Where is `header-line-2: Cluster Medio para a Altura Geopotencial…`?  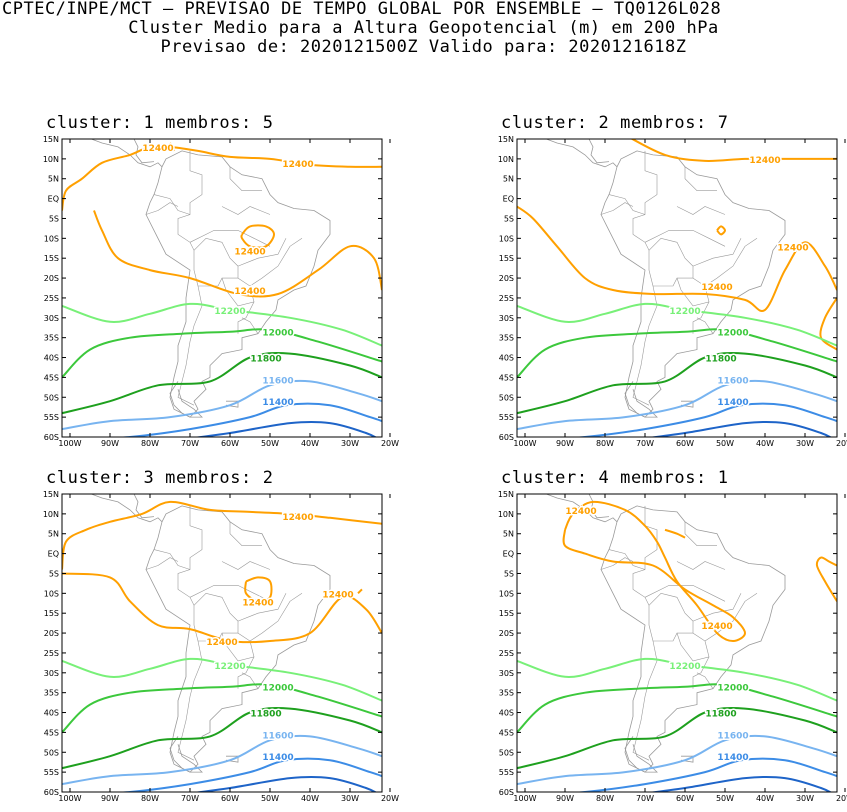 header-line-2: Cluster Medio para a Altura Geopotencial… is located at coordinates (423, 28).